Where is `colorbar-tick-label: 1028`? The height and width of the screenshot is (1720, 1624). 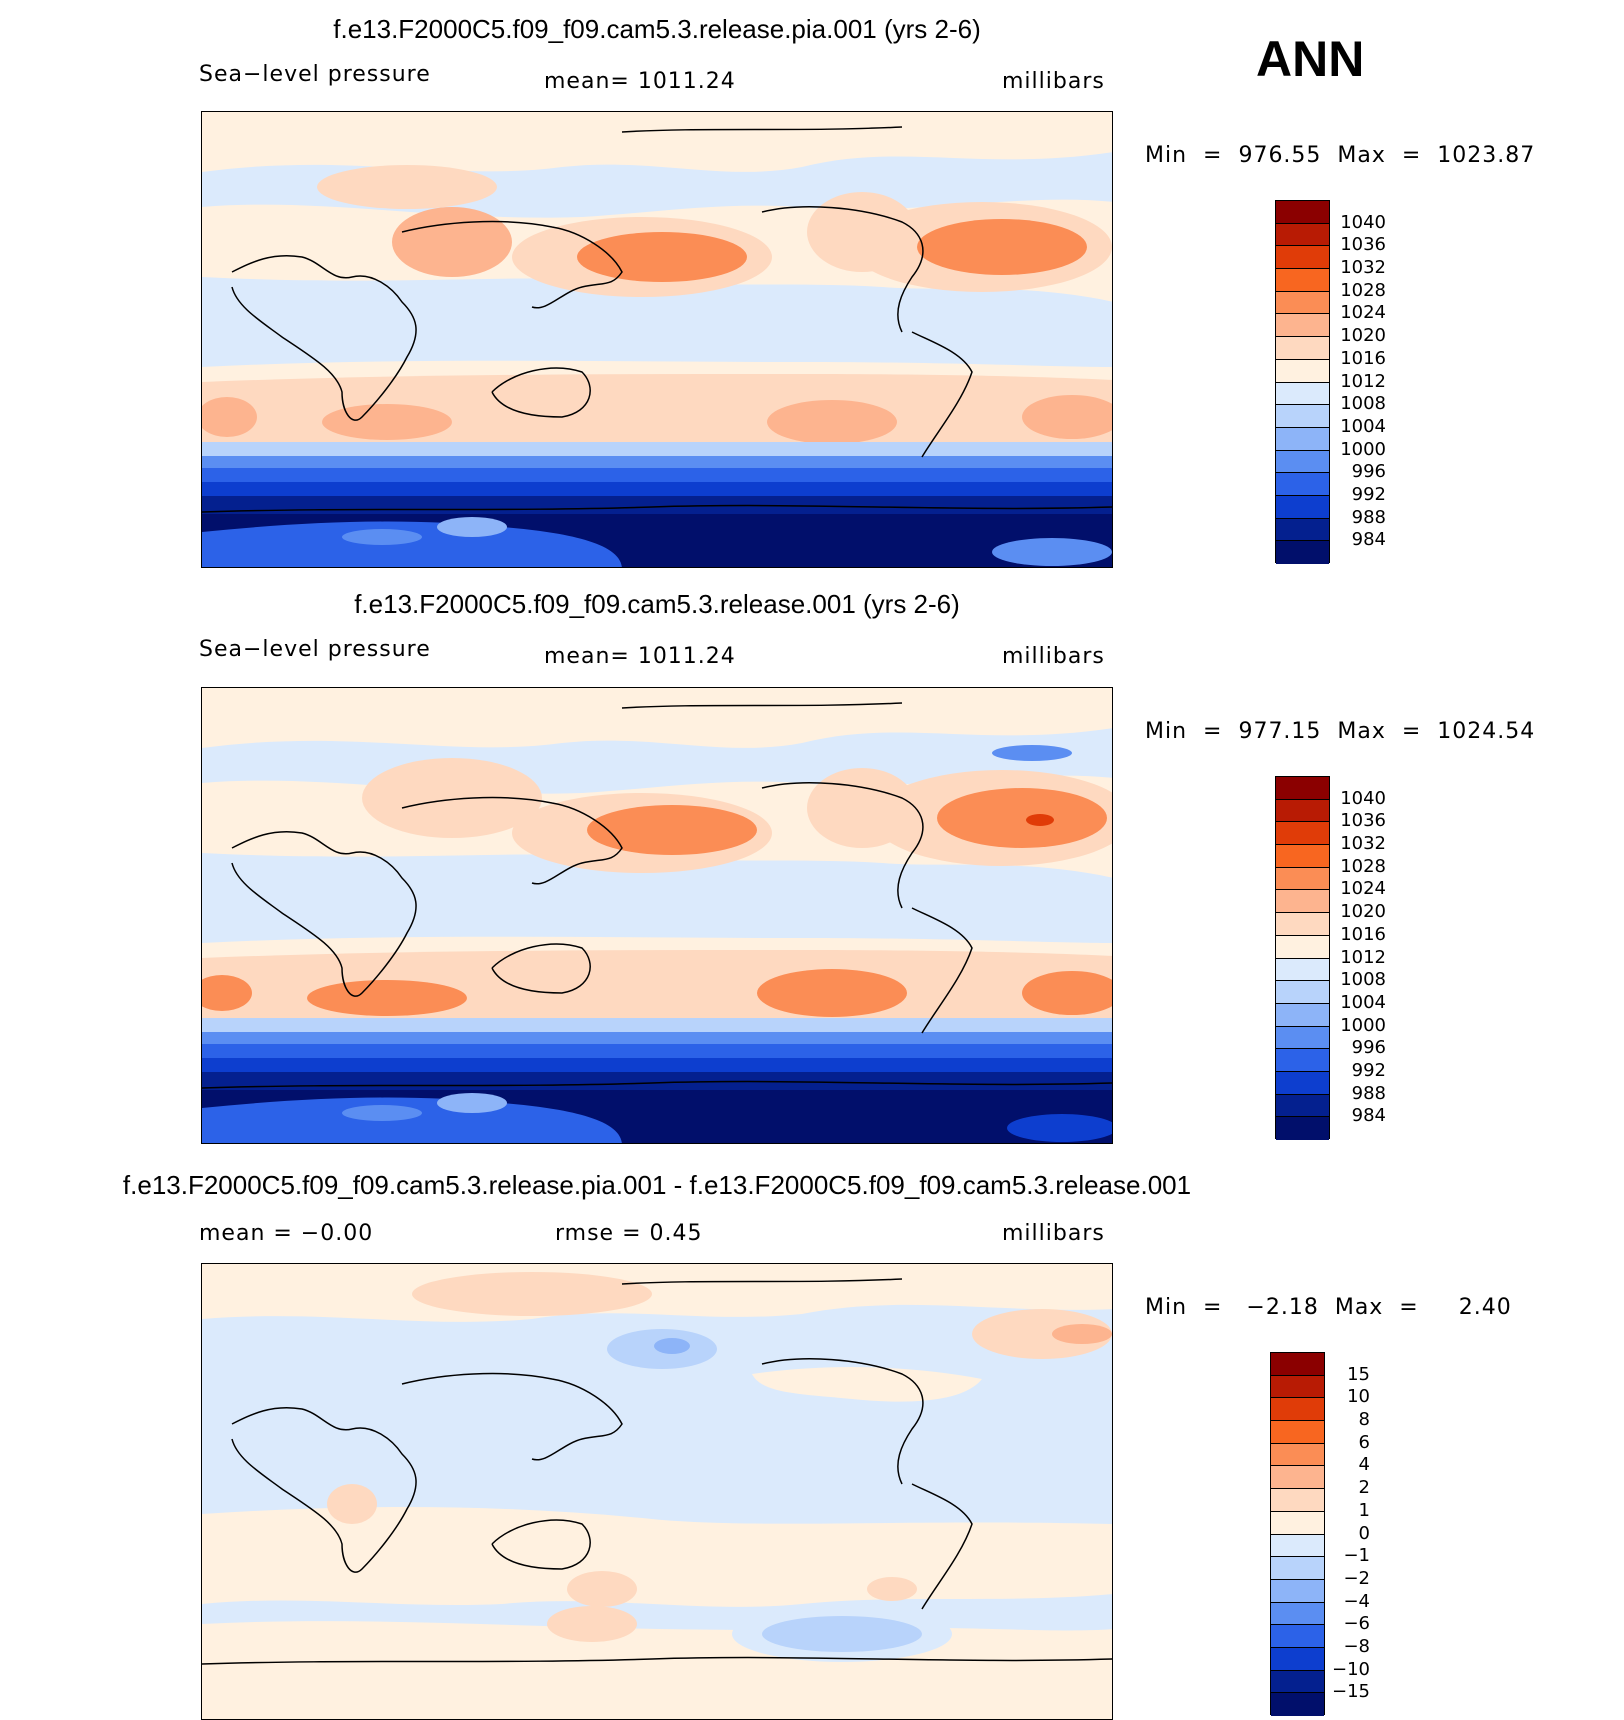 colorbar-tick-label: 1028 is located at coordinates (1363, 866).